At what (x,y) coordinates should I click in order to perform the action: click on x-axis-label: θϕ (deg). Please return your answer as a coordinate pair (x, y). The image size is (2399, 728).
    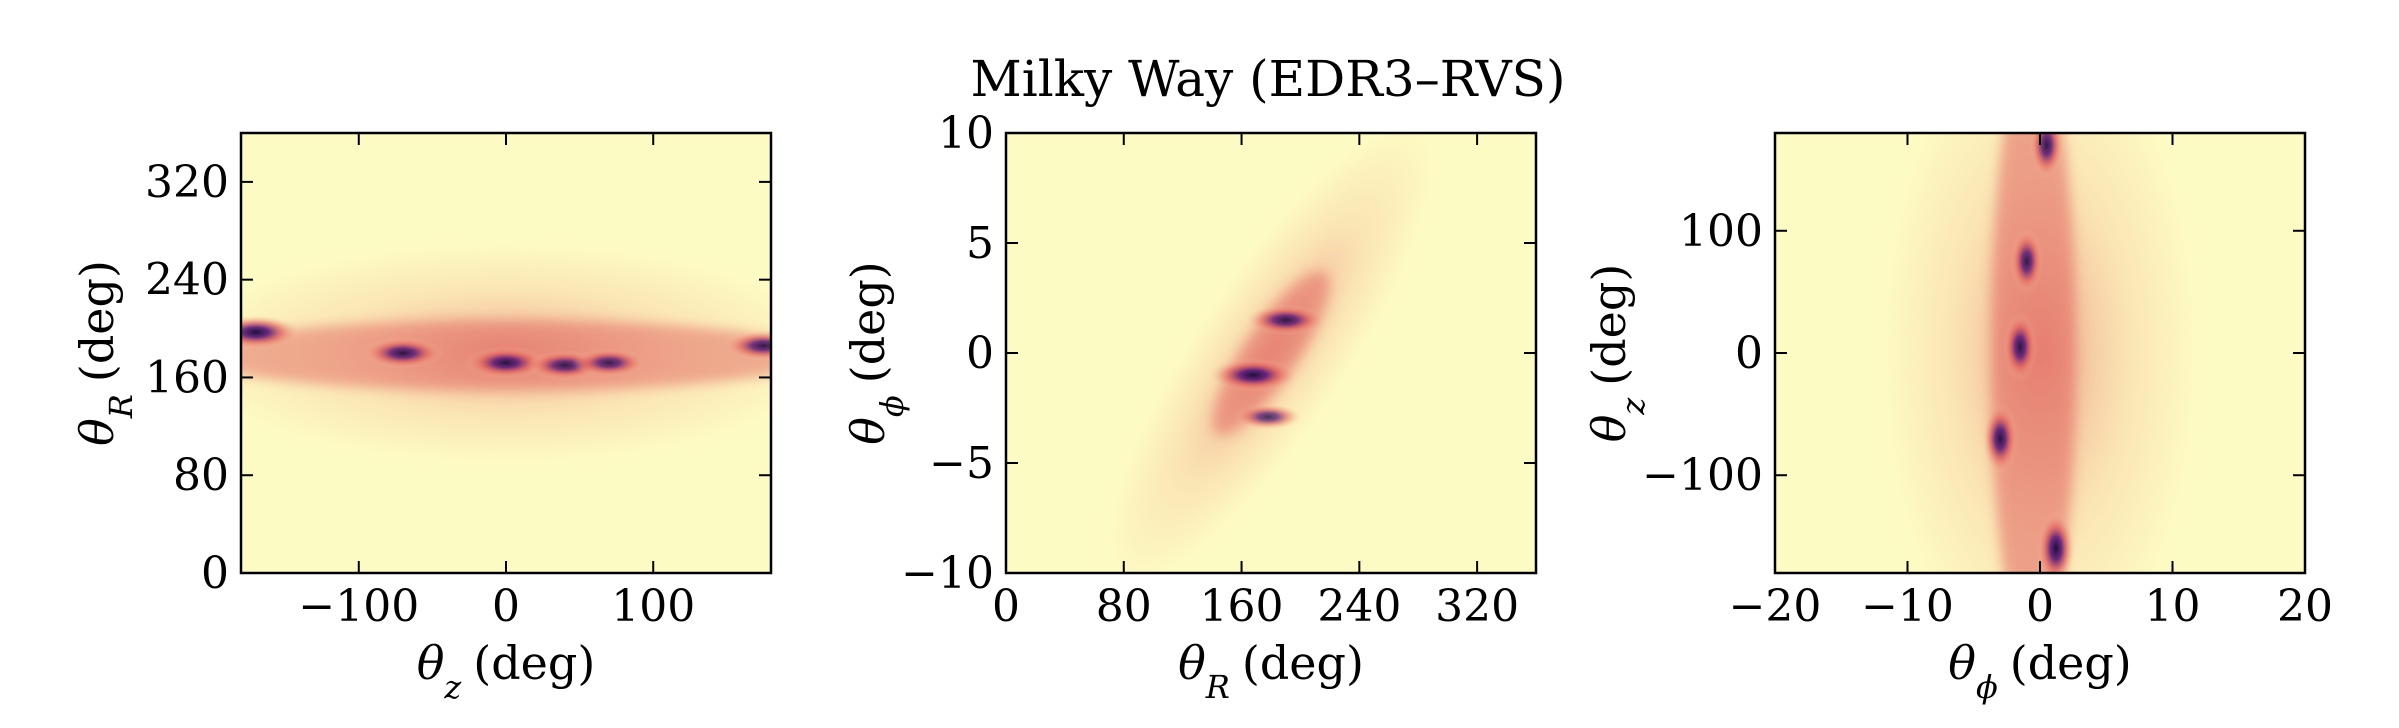
    Looking at the image, I should click on (2040, 671).